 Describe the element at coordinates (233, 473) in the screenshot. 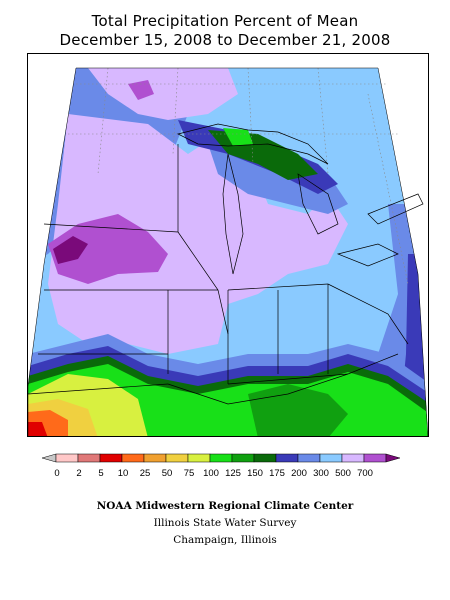

I see `legend-label: 125` at that location.